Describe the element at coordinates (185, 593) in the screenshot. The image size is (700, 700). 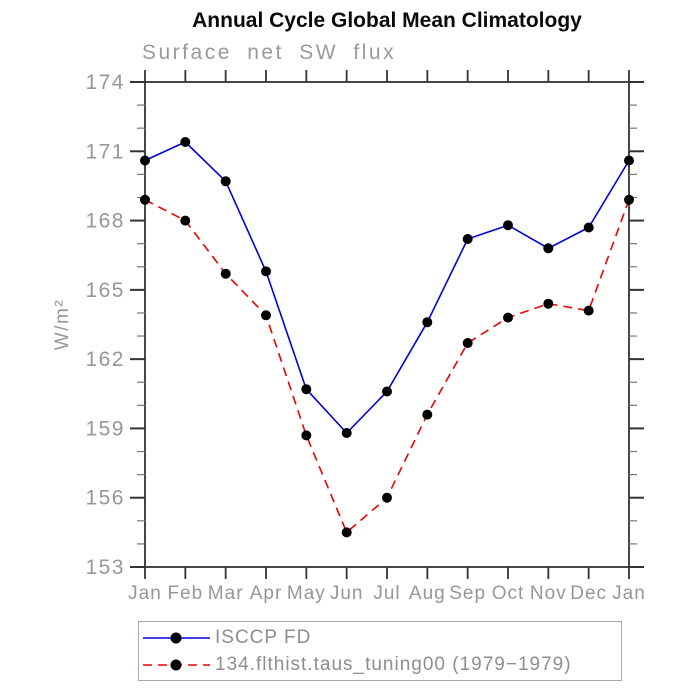
I see `svg-text: Feb` at that location.